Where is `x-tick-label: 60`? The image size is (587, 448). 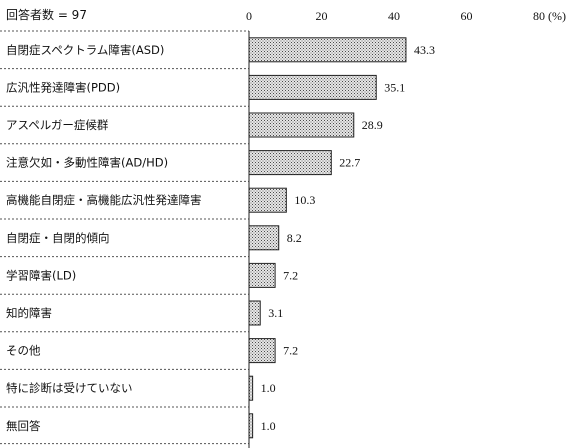 x-tick-label: 60 is located at coordinates (467, 16).